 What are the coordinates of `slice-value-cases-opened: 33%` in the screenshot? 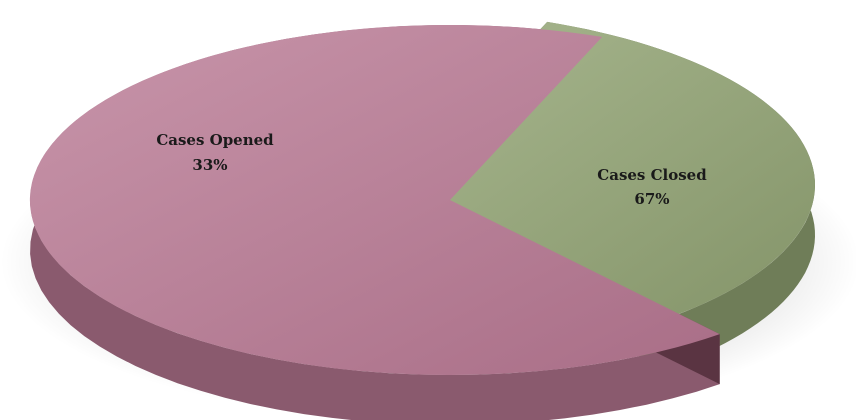 It's located at (209, 165).